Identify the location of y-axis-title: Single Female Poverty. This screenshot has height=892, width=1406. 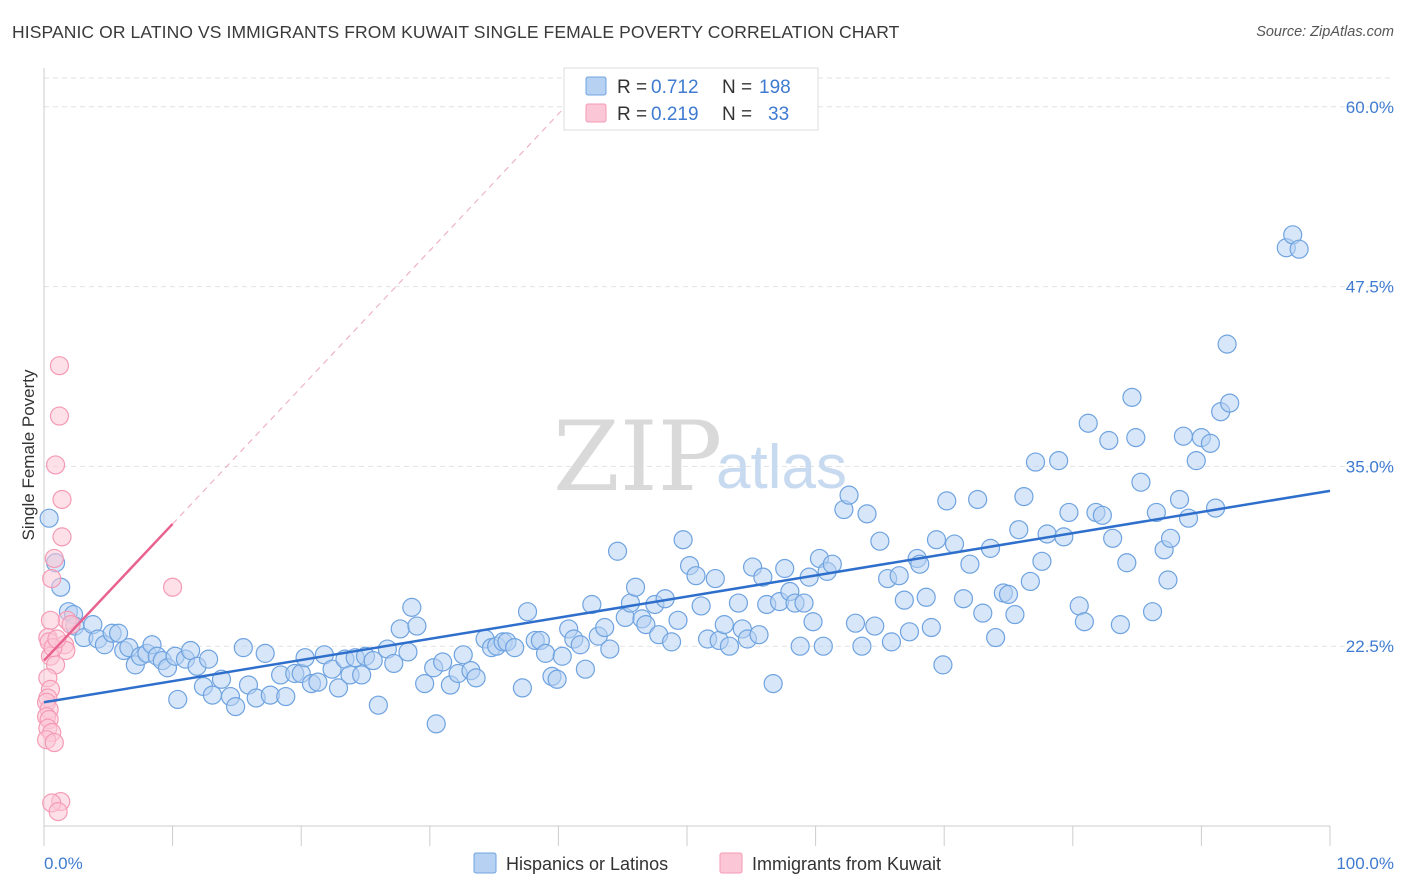
(28, 455).